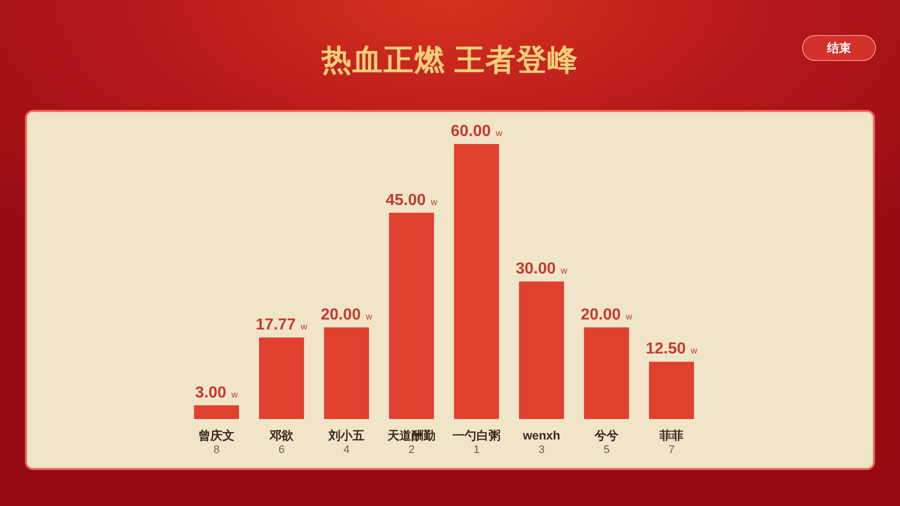 The image size is (900, 506). I want to click on data-label: 3.00 w, so click(216, 393).